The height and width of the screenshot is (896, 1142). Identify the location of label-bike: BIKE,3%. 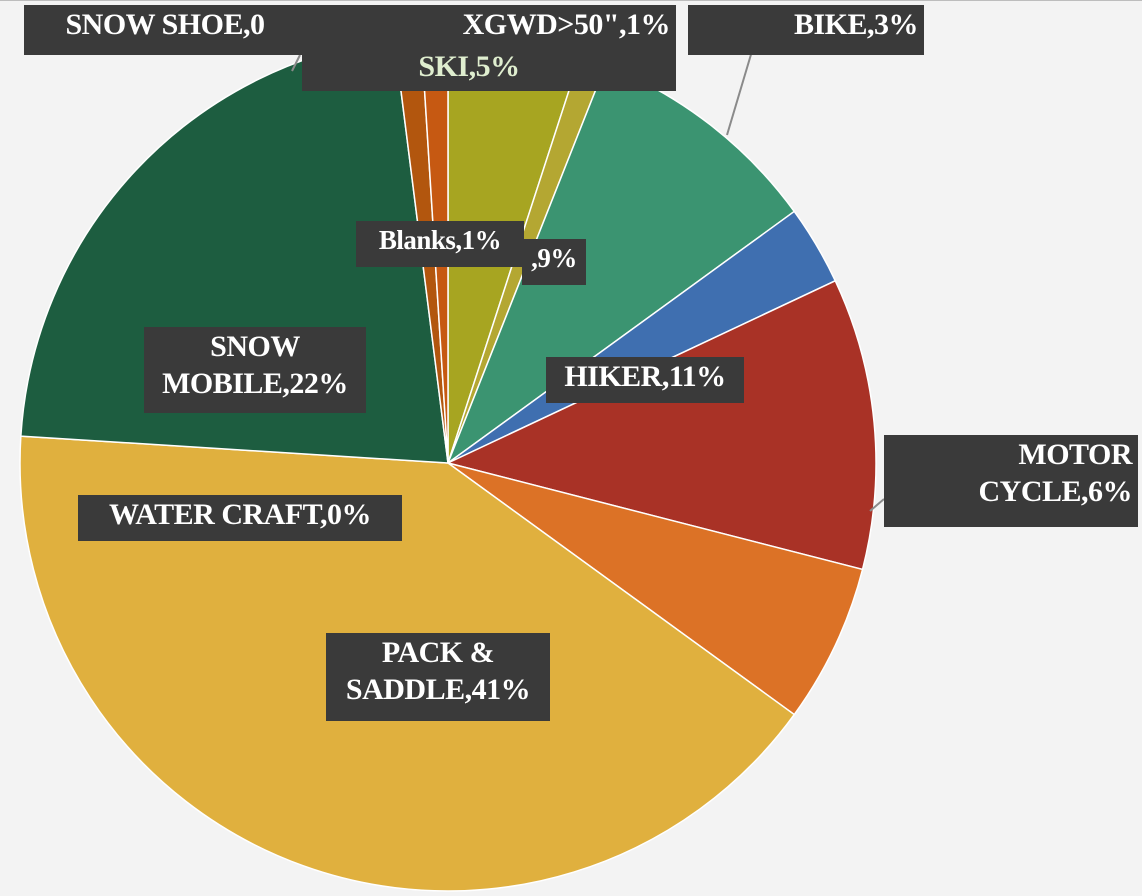
(806, 30).